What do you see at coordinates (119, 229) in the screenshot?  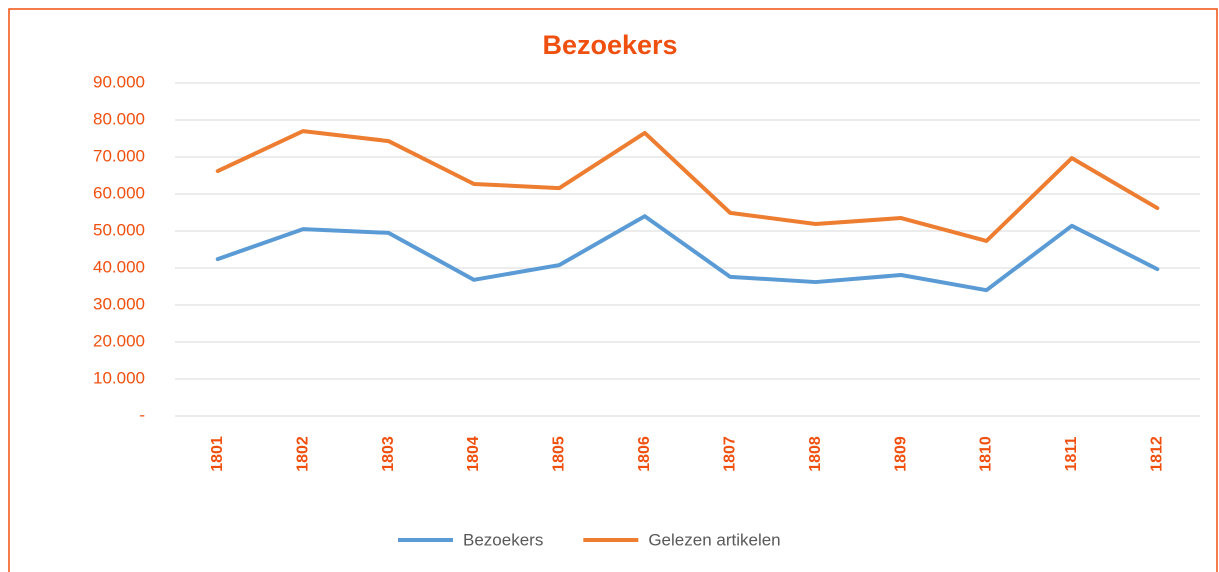 I see `y-tick-label: 50.000` at bounding box center [119, 229].